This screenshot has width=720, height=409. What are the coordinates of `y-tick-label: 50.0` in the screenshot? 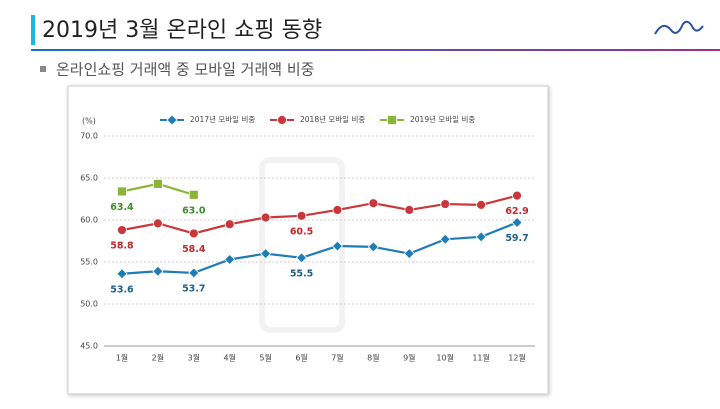 It's located at (89, 304).